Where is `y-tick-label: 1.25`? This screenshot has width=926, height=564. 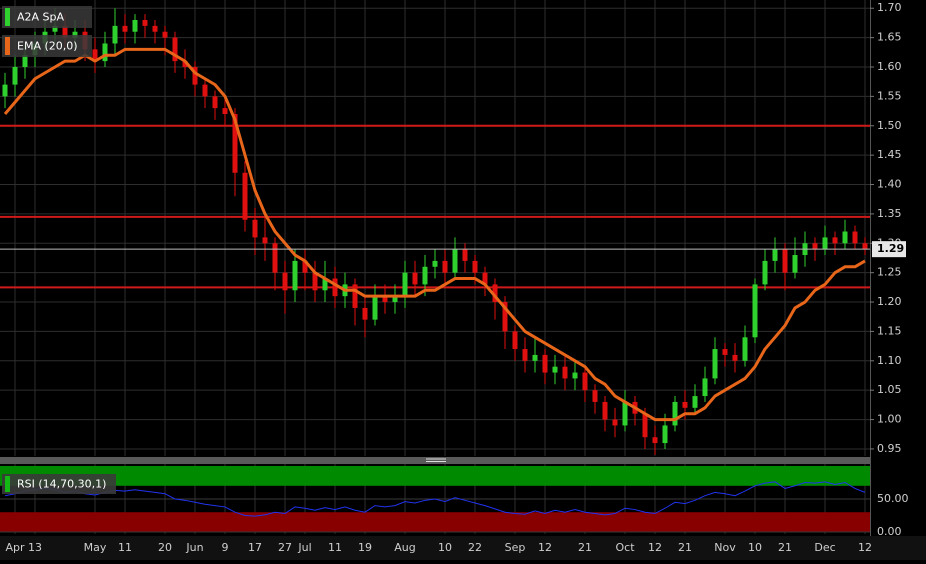
y-tick-label: 1.25 is located at coordinates (889, 272).